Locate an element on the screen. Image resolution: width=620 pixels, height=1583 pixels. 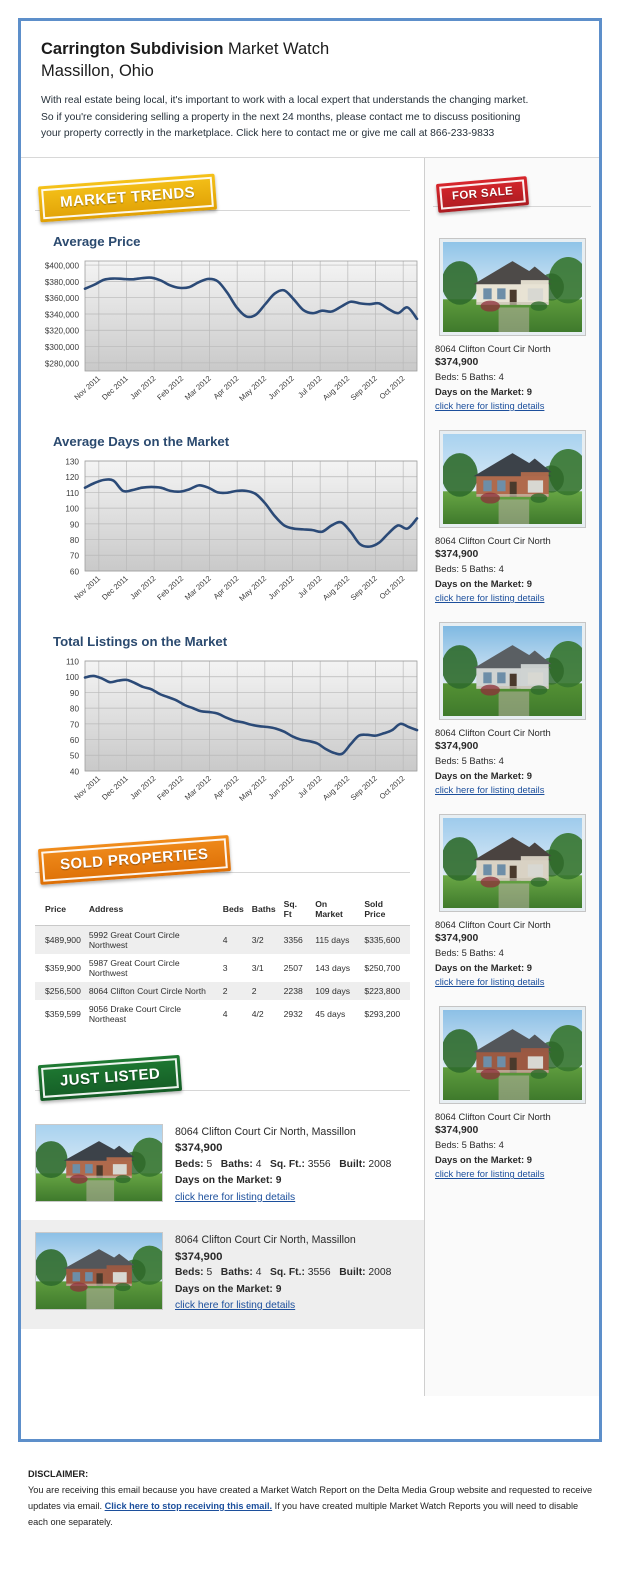
x-axis-tick-label: Jul 2012 is located at coordinates (309, 586).